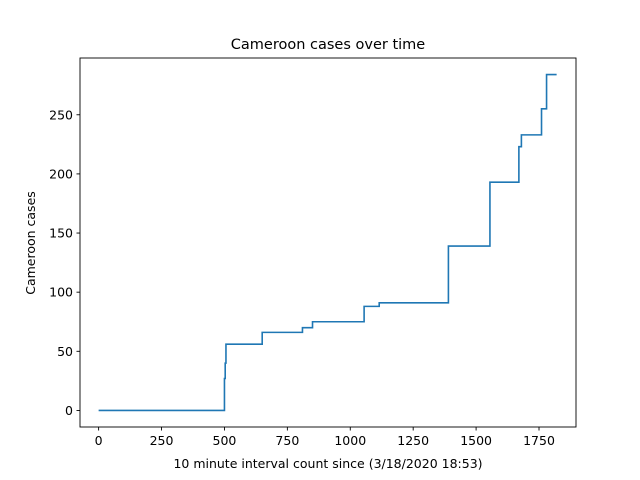 The height and width of the screenshot is (480, 640). What do you see at coordinates (30, 243) in the screenshot?
I see `y-axis-label: Cameroon cases` at bounding box center [30, 243].